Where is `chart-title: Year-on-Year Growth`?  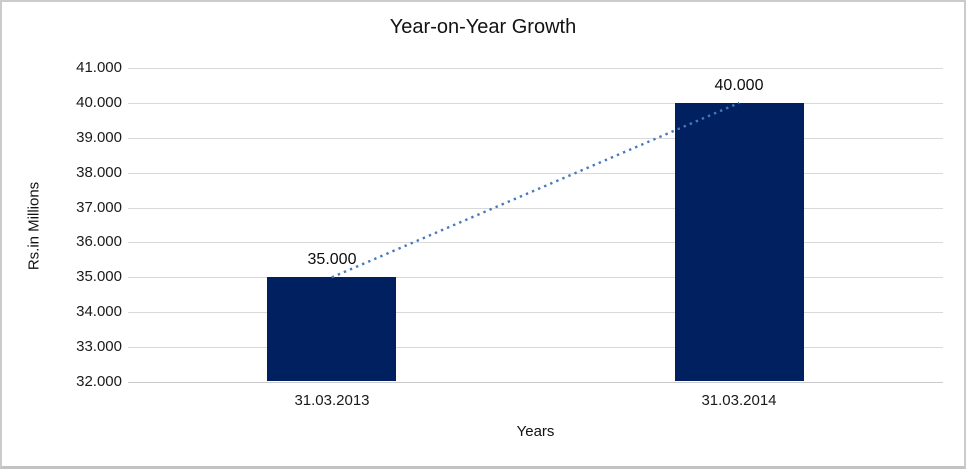 chart-title: Year-on-Year Growth is located at coordinates (483, 27).